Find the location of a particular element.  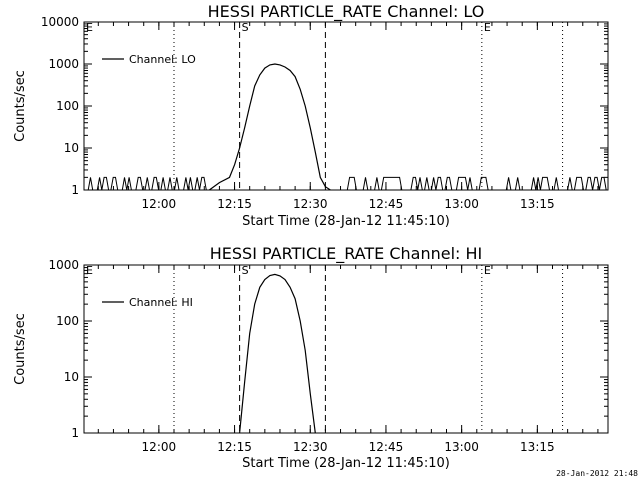

timestamp-footer: 28-Jan-2012 21:48 is located at coordinates (597, 473).